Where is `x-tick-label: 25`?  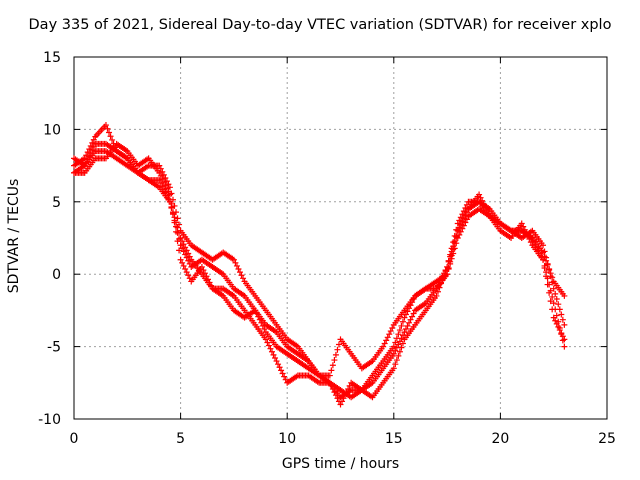 x-tick-label: 25 is located at coordinates (607, 439).